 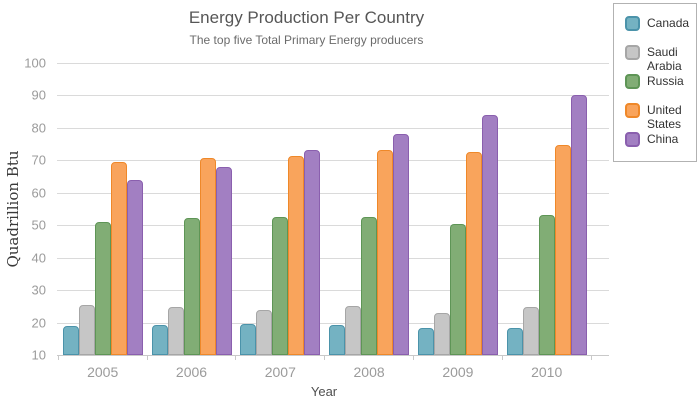 What do you see at coordinates (38, 95) in the screenshot?
I see `y-tick-label: 90` at bounding box center [38, 95].